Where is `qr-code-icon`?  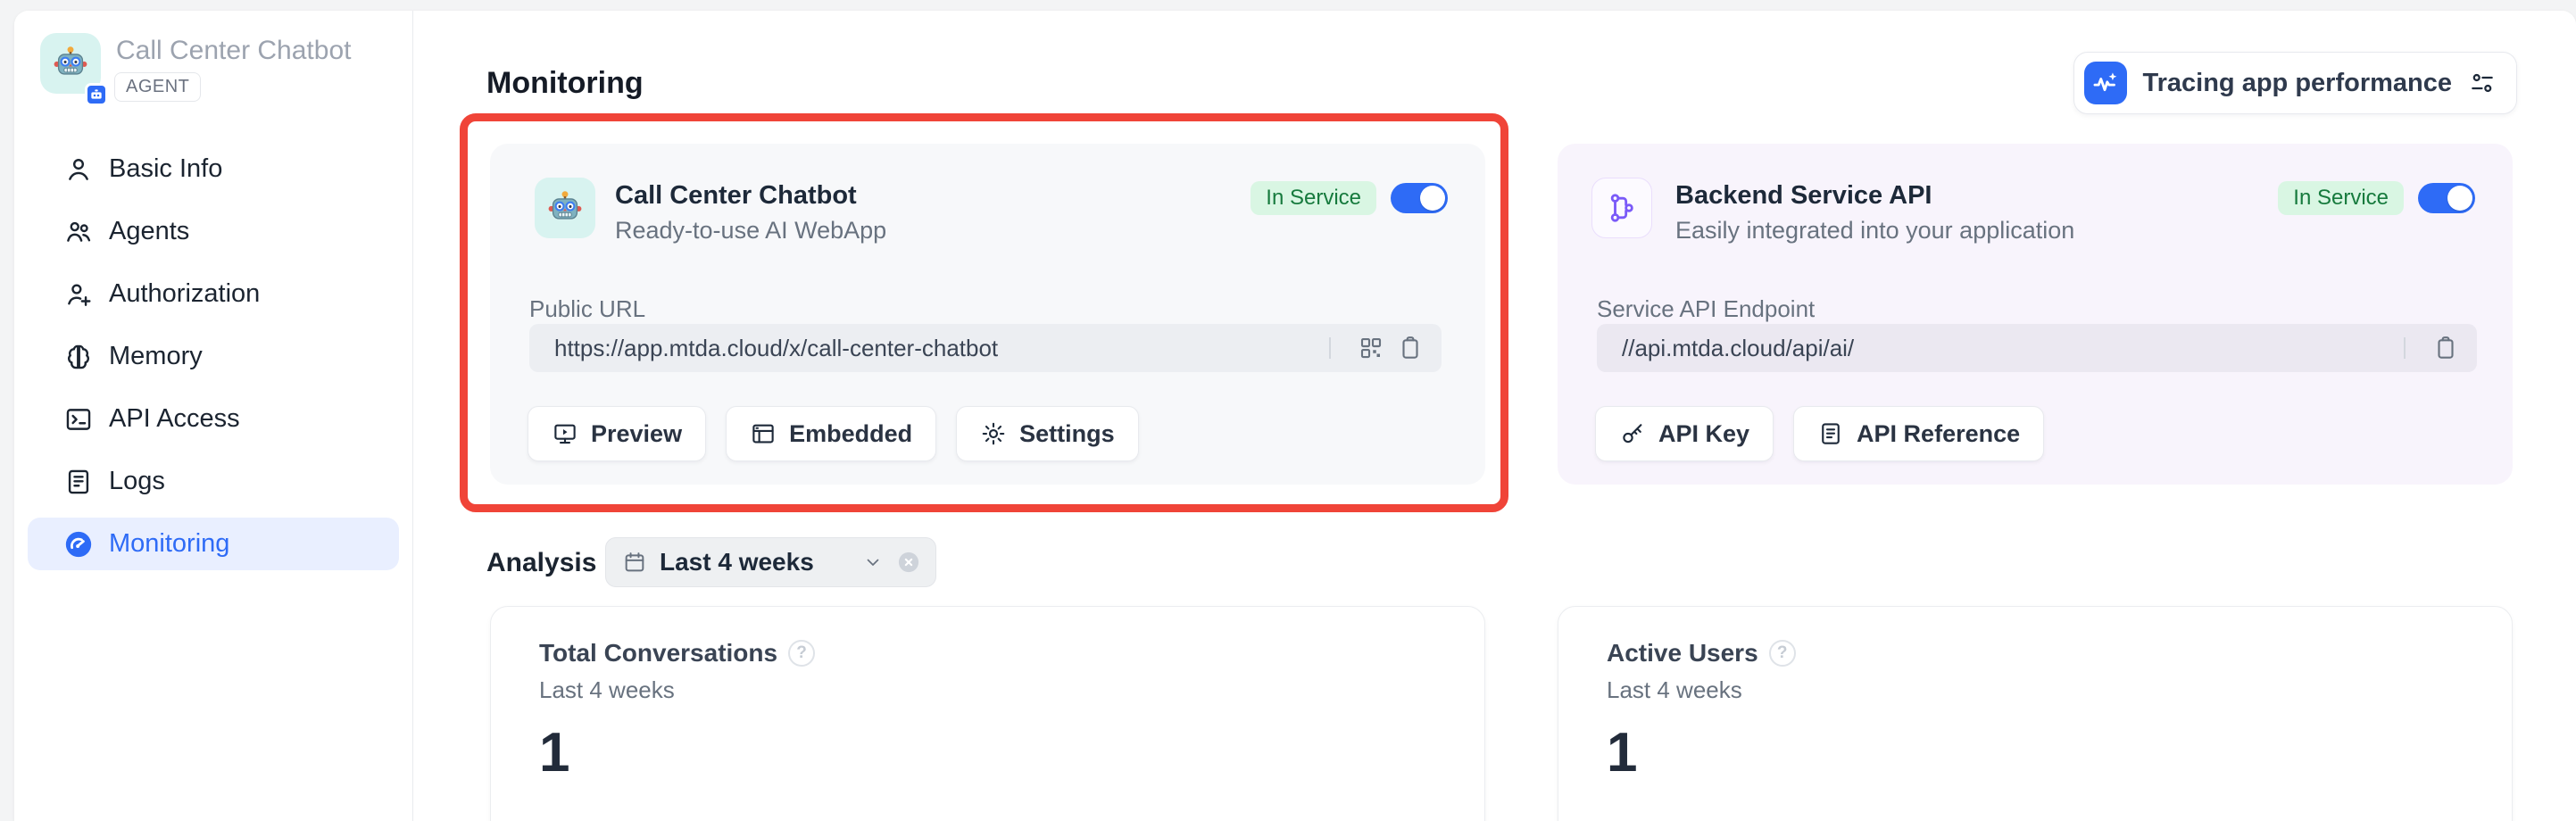 qr-code-icon is located at coordinates (1371, 348).